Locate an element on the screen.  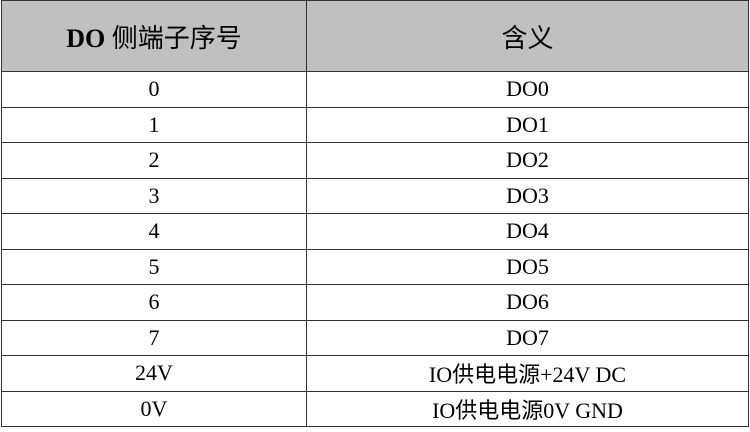
table-row: 7 DO7 is located at coordinates (375, 337).